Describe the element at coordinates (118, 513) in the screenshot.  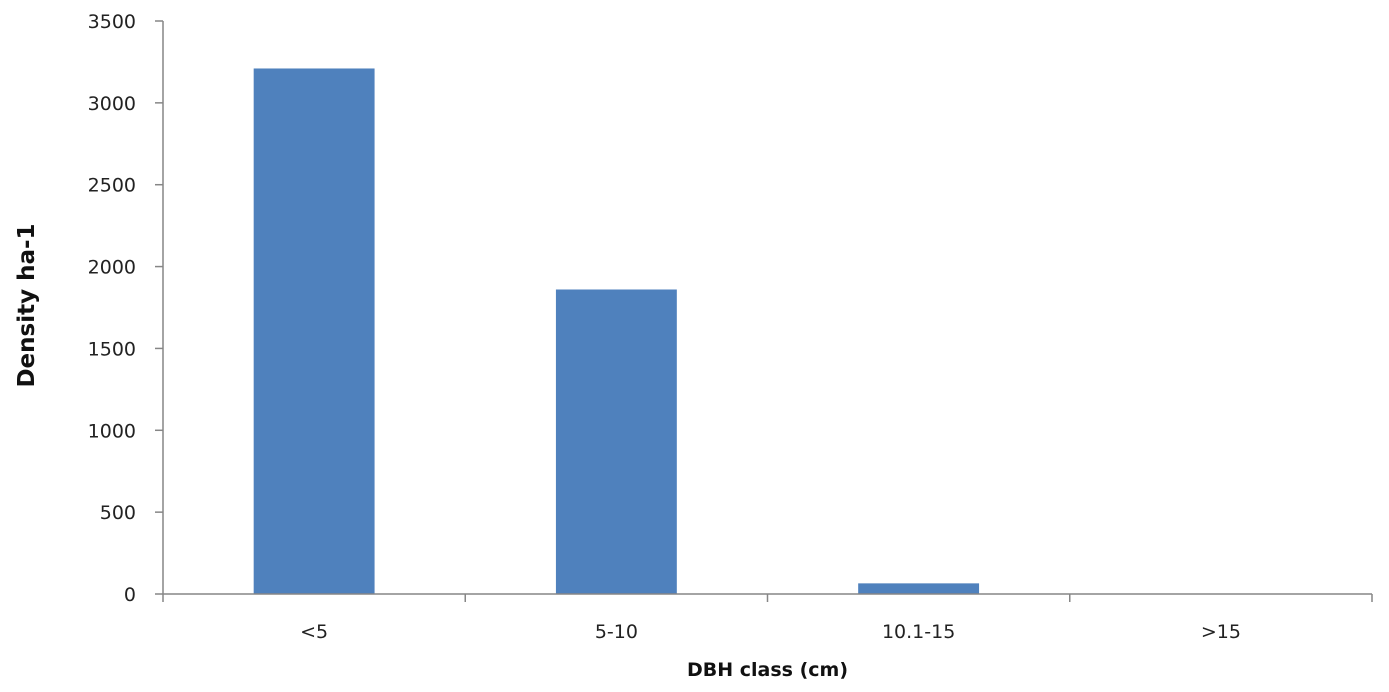
I see `y-tick-label: 500` at that location.